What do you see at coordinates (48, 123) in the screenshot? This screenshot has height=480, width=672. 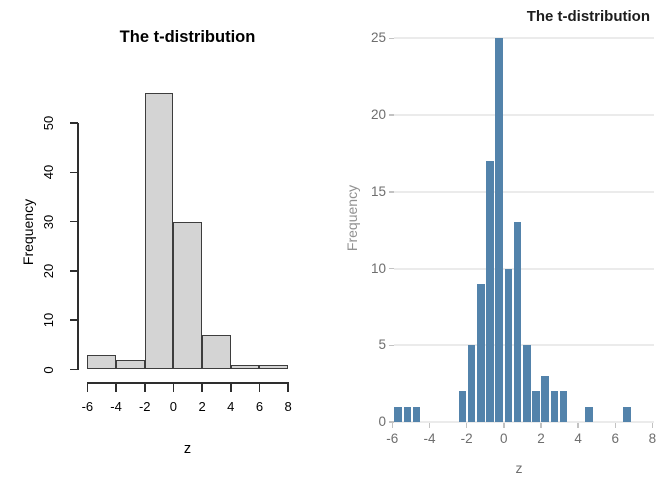 I see `y-axis-tick-label: 50` at bounding box center [48, 123].